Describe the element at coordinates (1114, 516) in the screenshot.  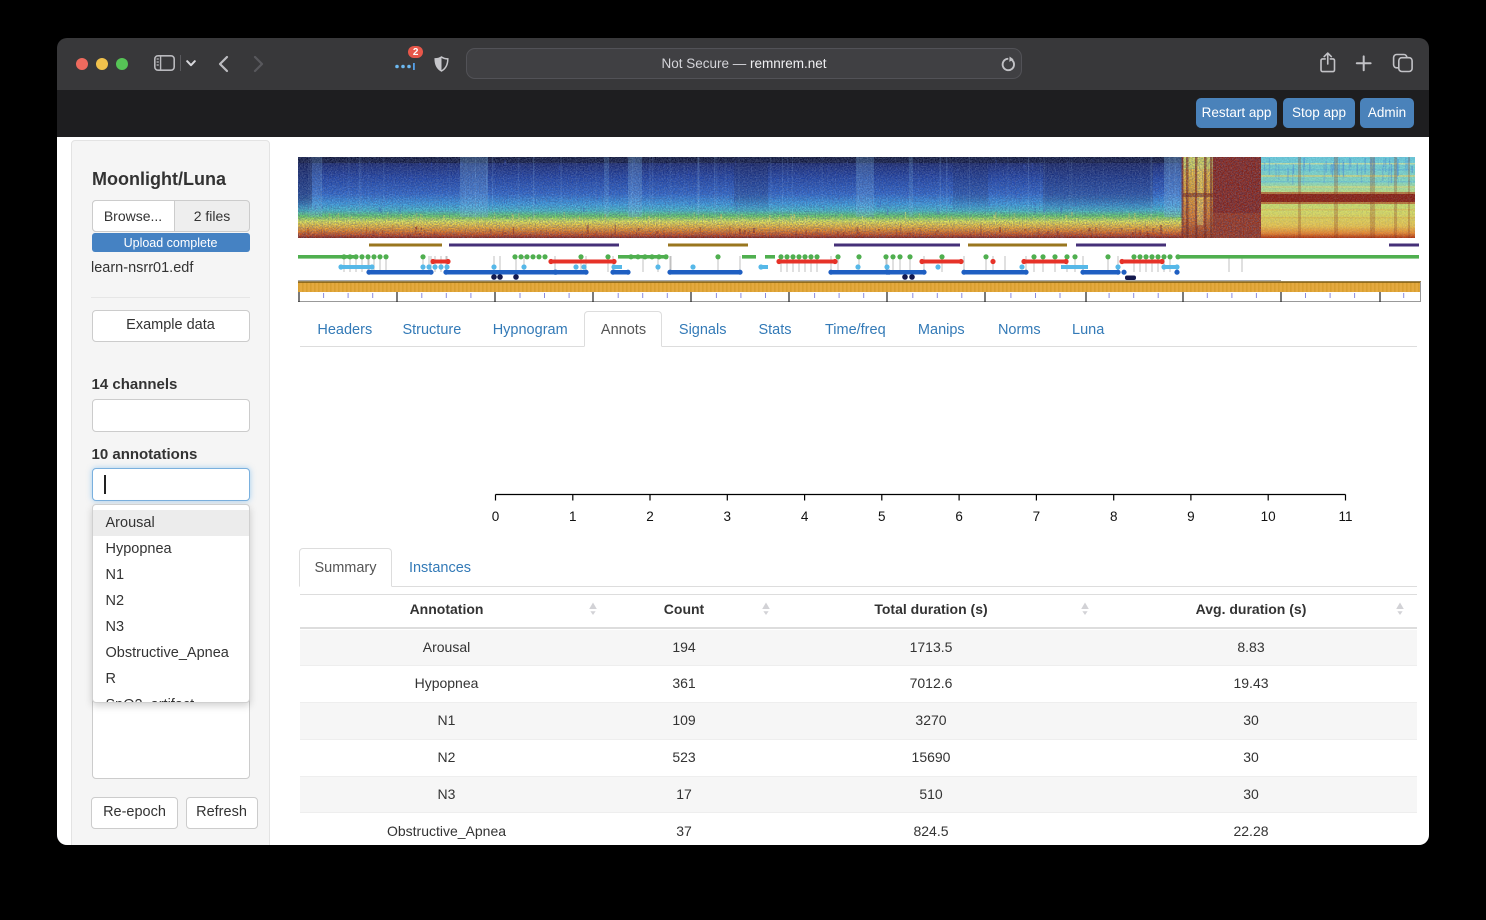
I see `svg-text: 8` at that location.